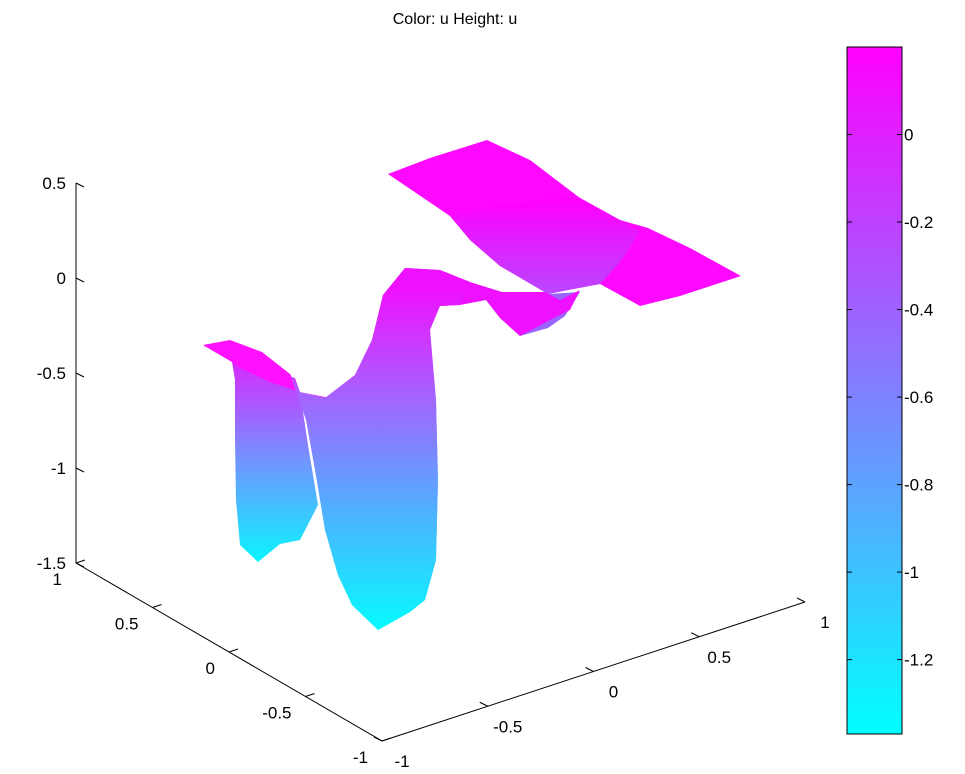  What do you see at coordinates (601, 684) in the screenshot?
I see `x-axis-ticks: -1 -0.5 0 0.5 1` at bounding box center [601, 684].